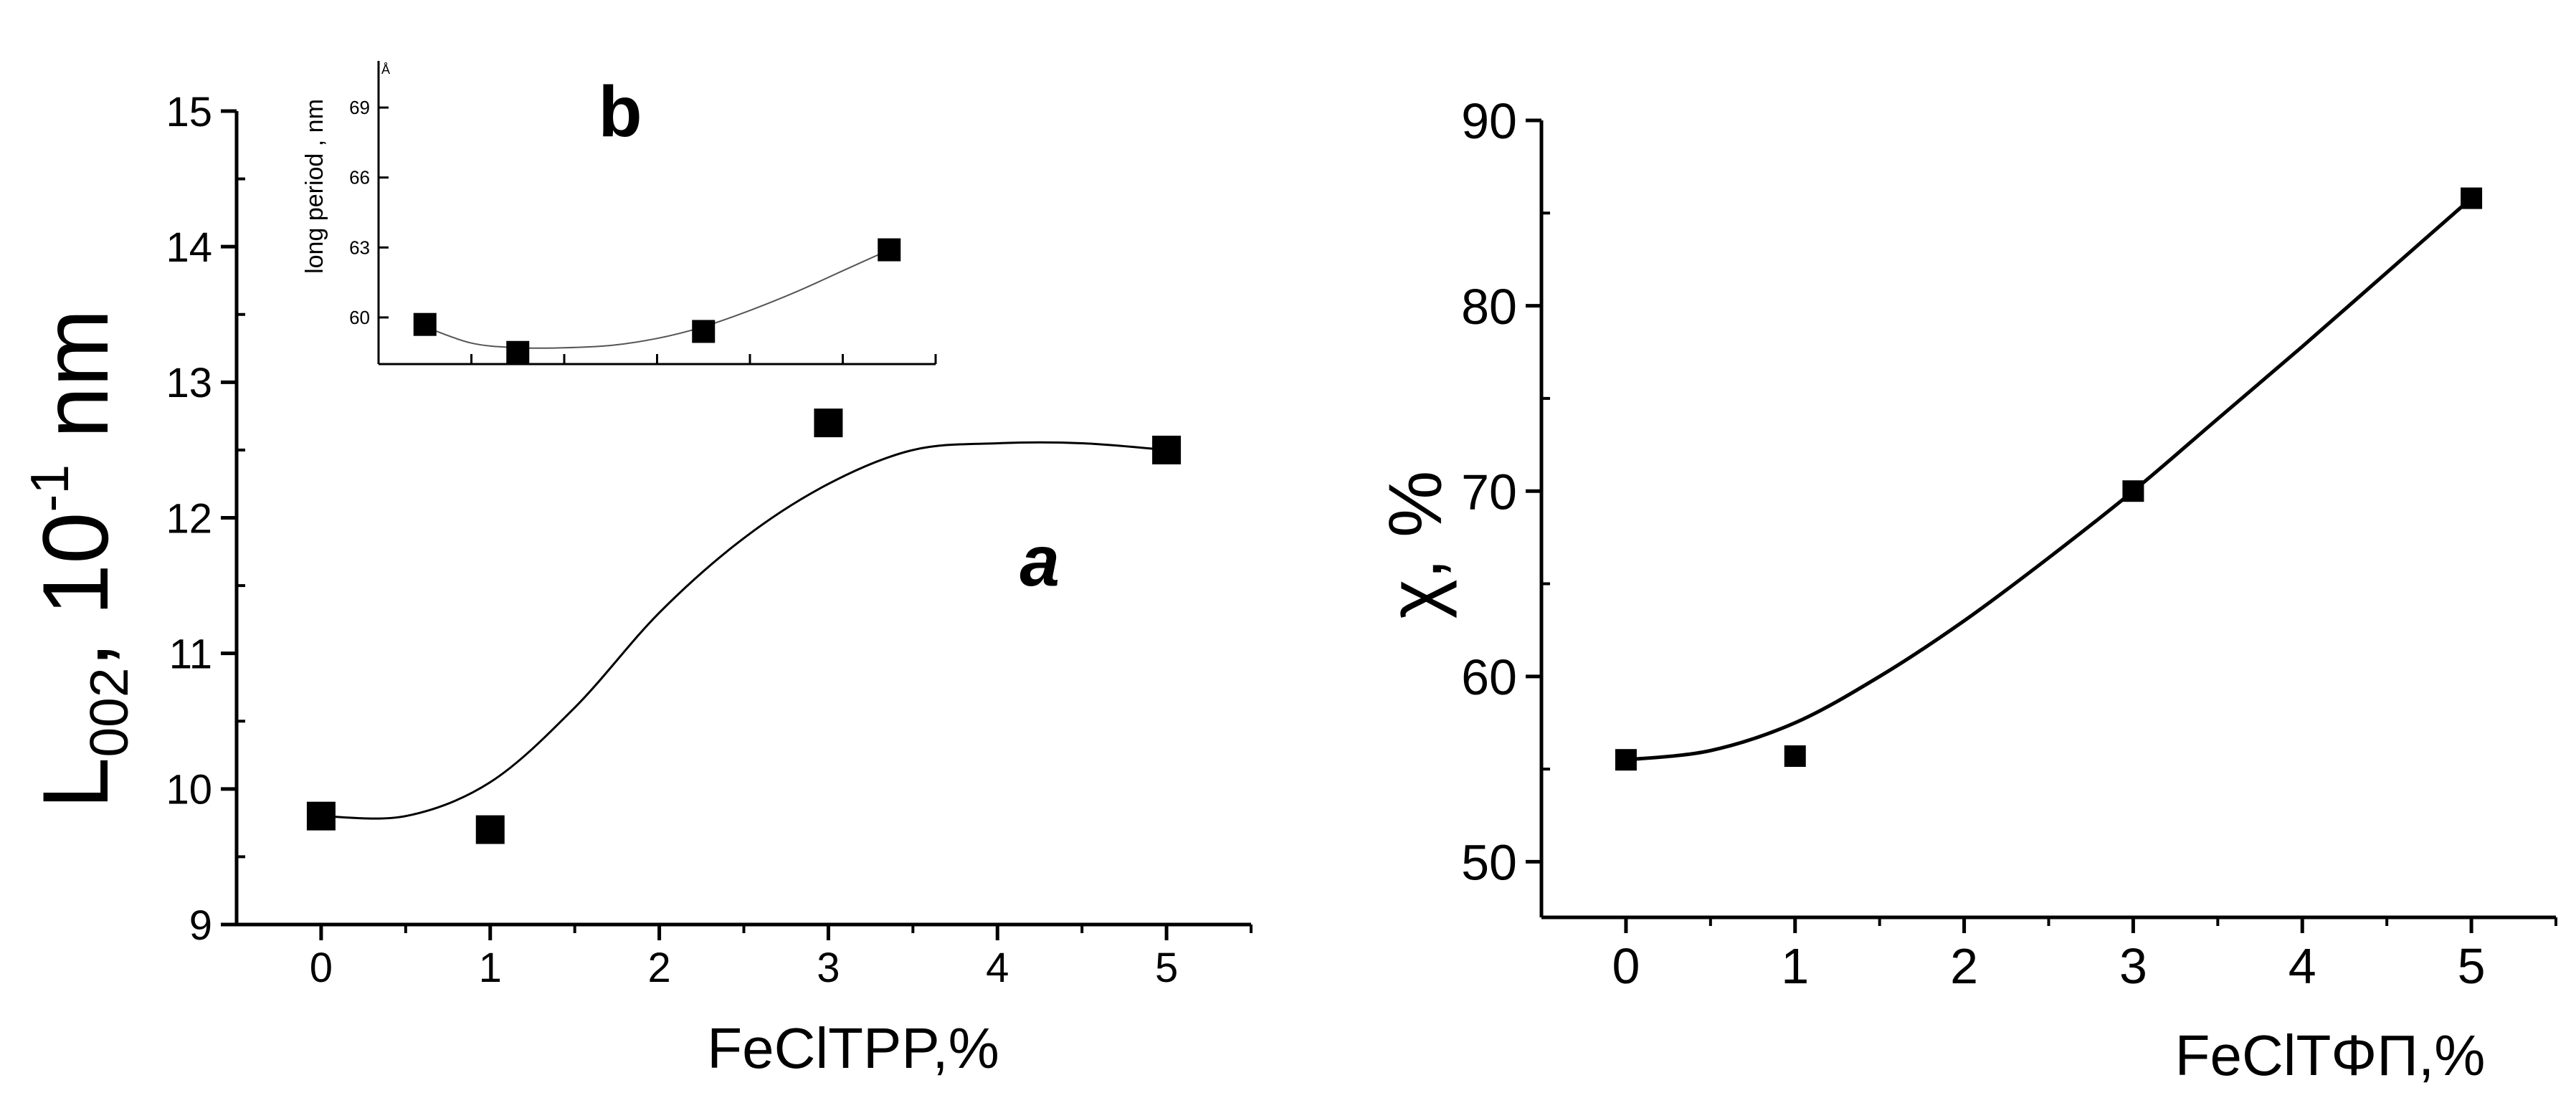 The image size is (2576, 1108). What do you see at coordinates (853, 1048) in the screenshot?
I see `left-x-axis-label: FeClTPP,%` at bounding box center [853, 1048].